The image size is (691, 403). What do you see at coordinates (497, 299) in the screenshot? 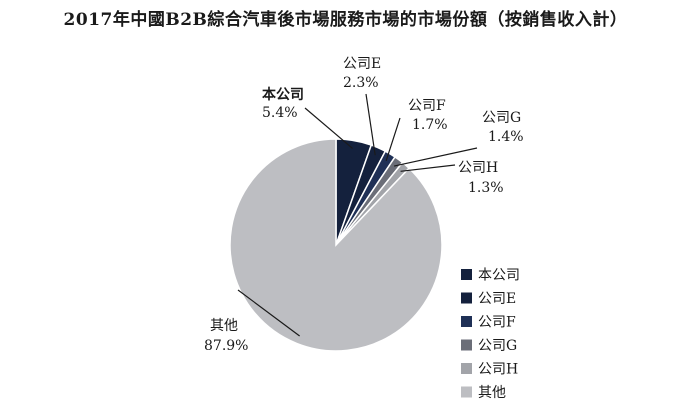
I see `legend-label-1: 公司E` at bounding box center [497, 299].